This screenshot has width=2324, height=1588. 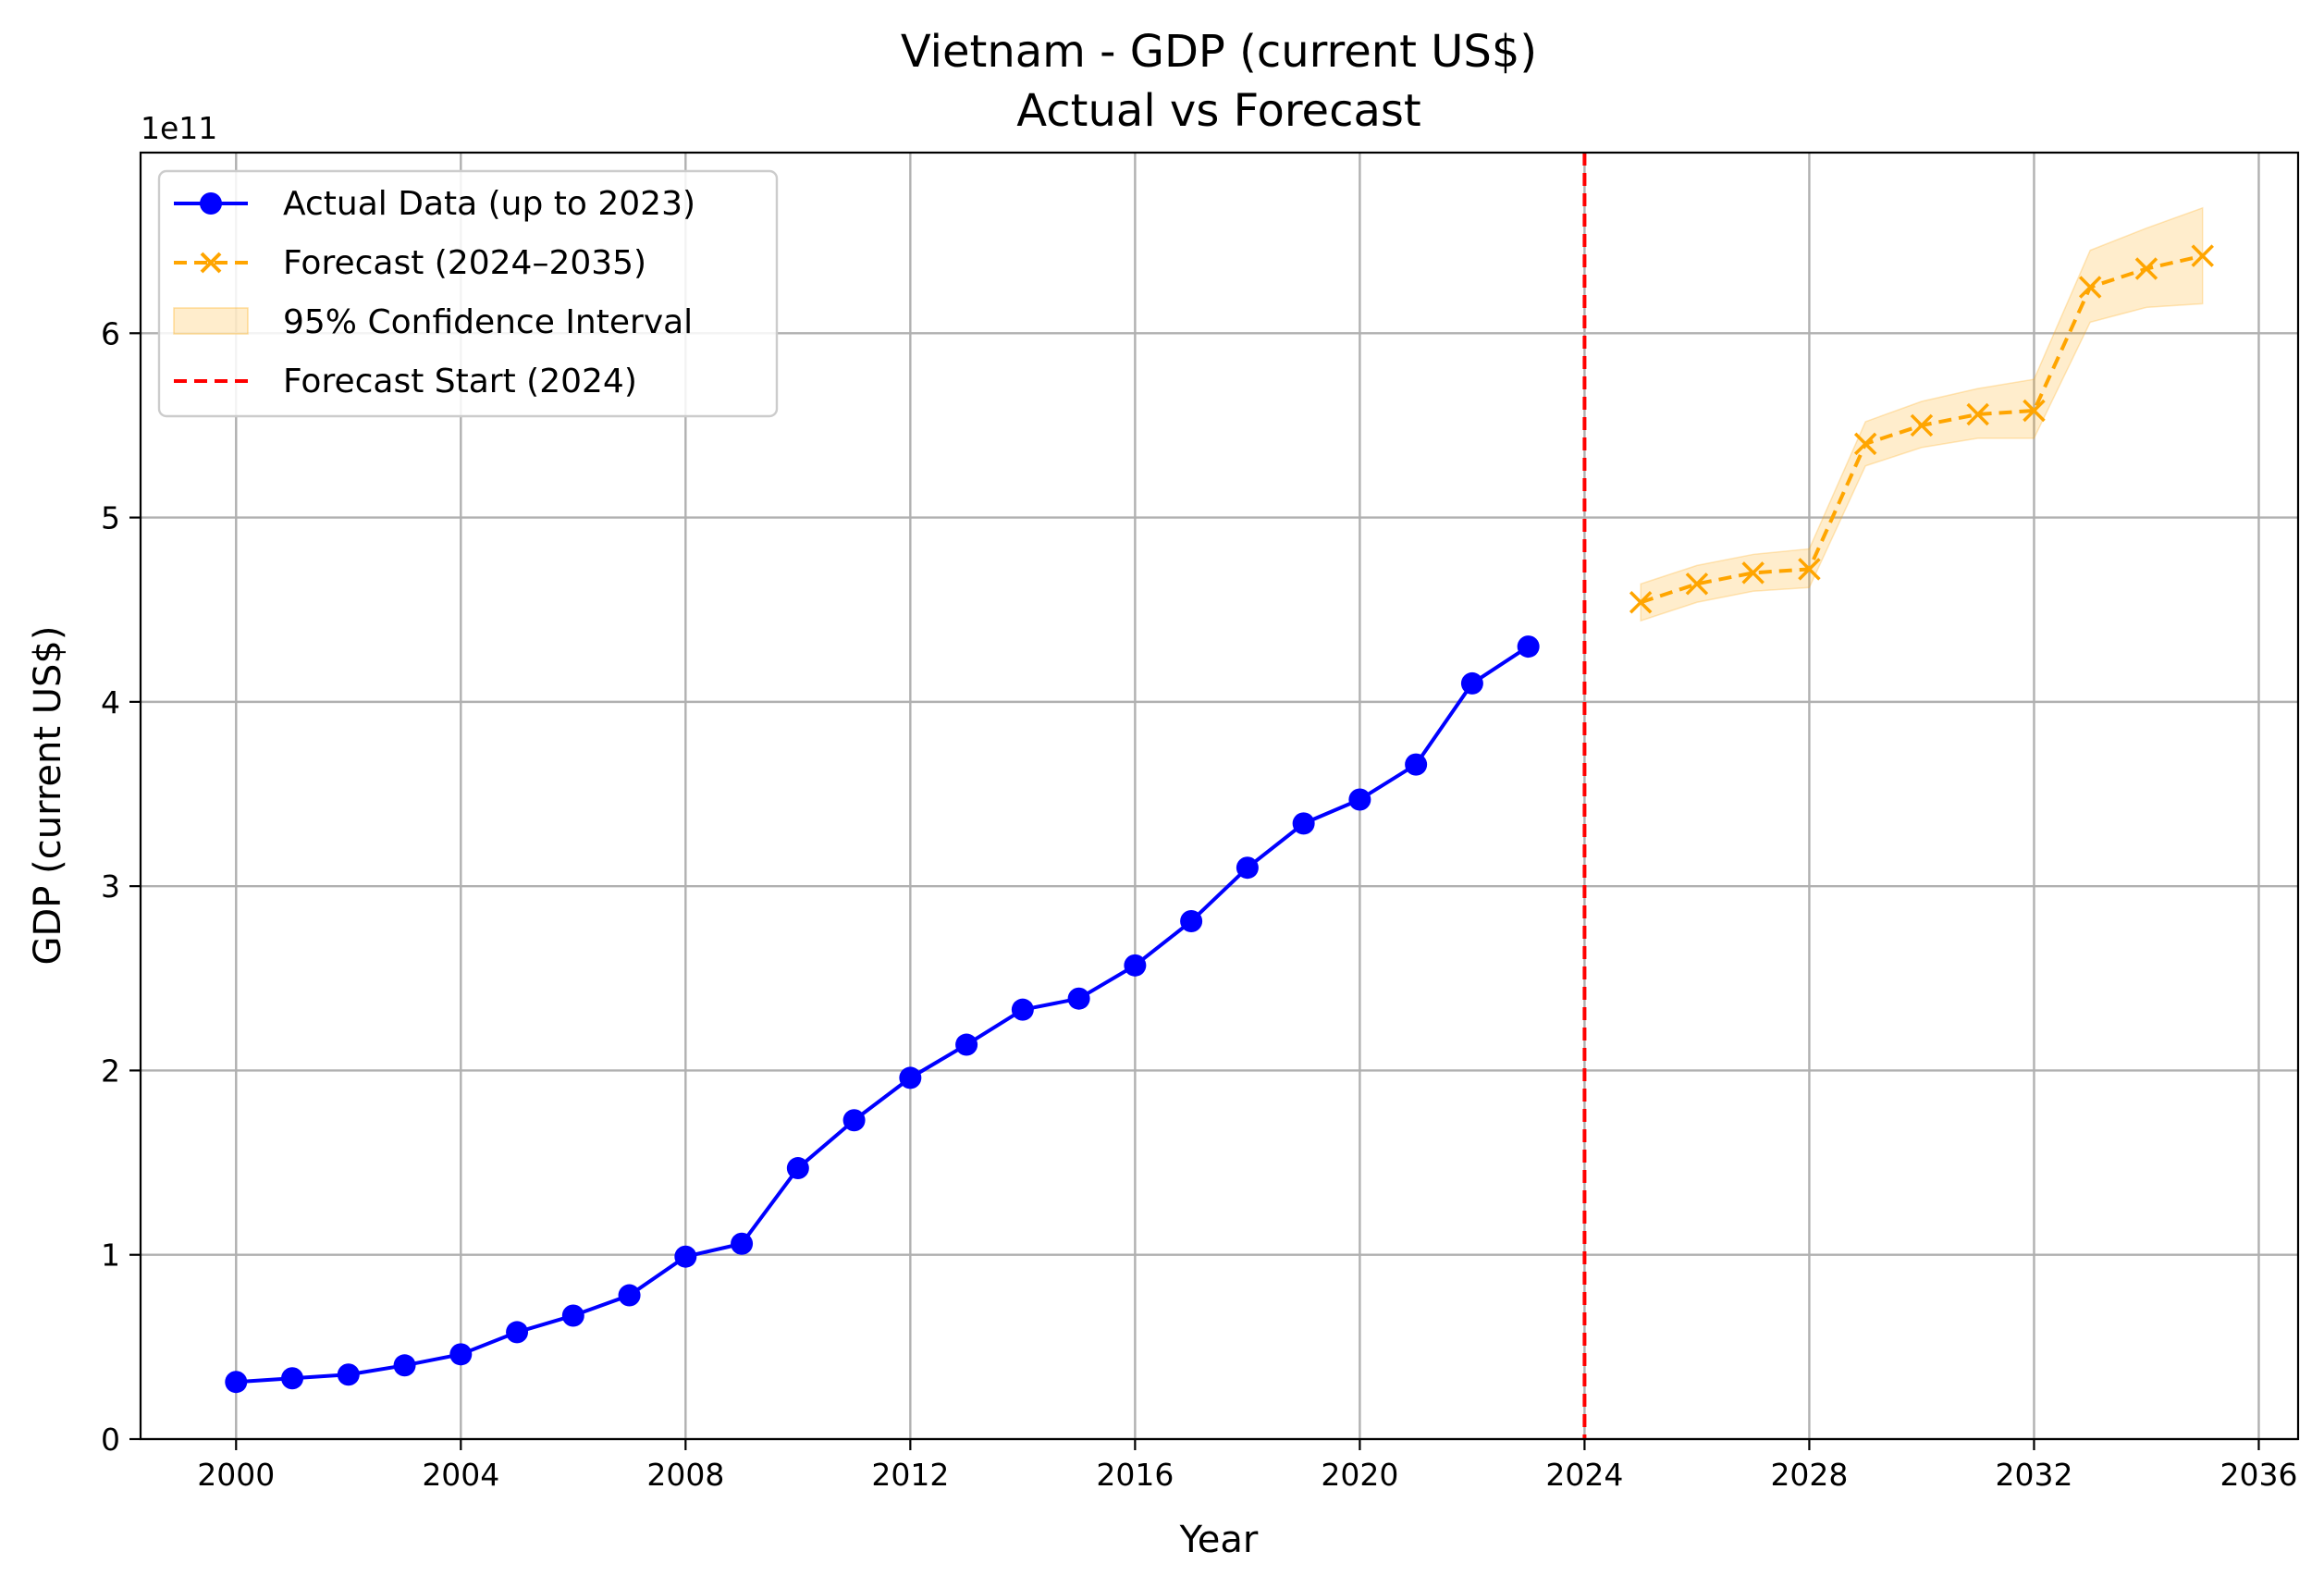 What do you see at coordinates (110, 702) in the screenshot?
I see `y-tick-label: 4` at bounding box center [110, 702].